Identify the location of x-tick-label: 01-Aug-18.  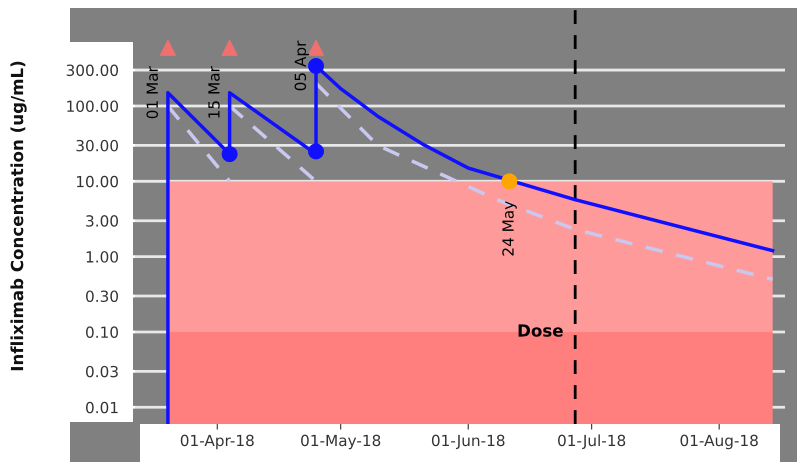
(719, 442).